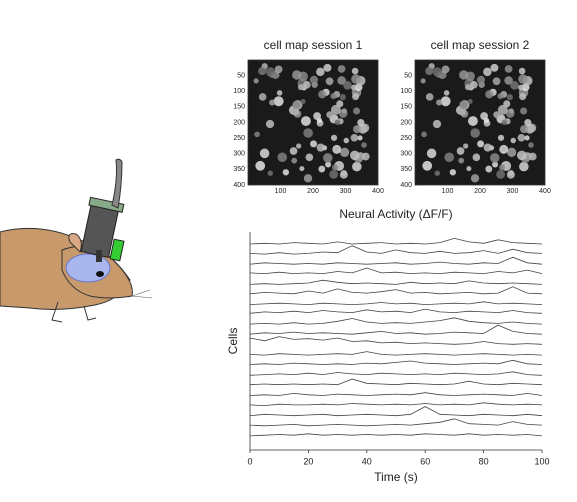 The height and width of the screenshot is (502, 577). I want to click on y-tick-label: 400, so click(239, 185).